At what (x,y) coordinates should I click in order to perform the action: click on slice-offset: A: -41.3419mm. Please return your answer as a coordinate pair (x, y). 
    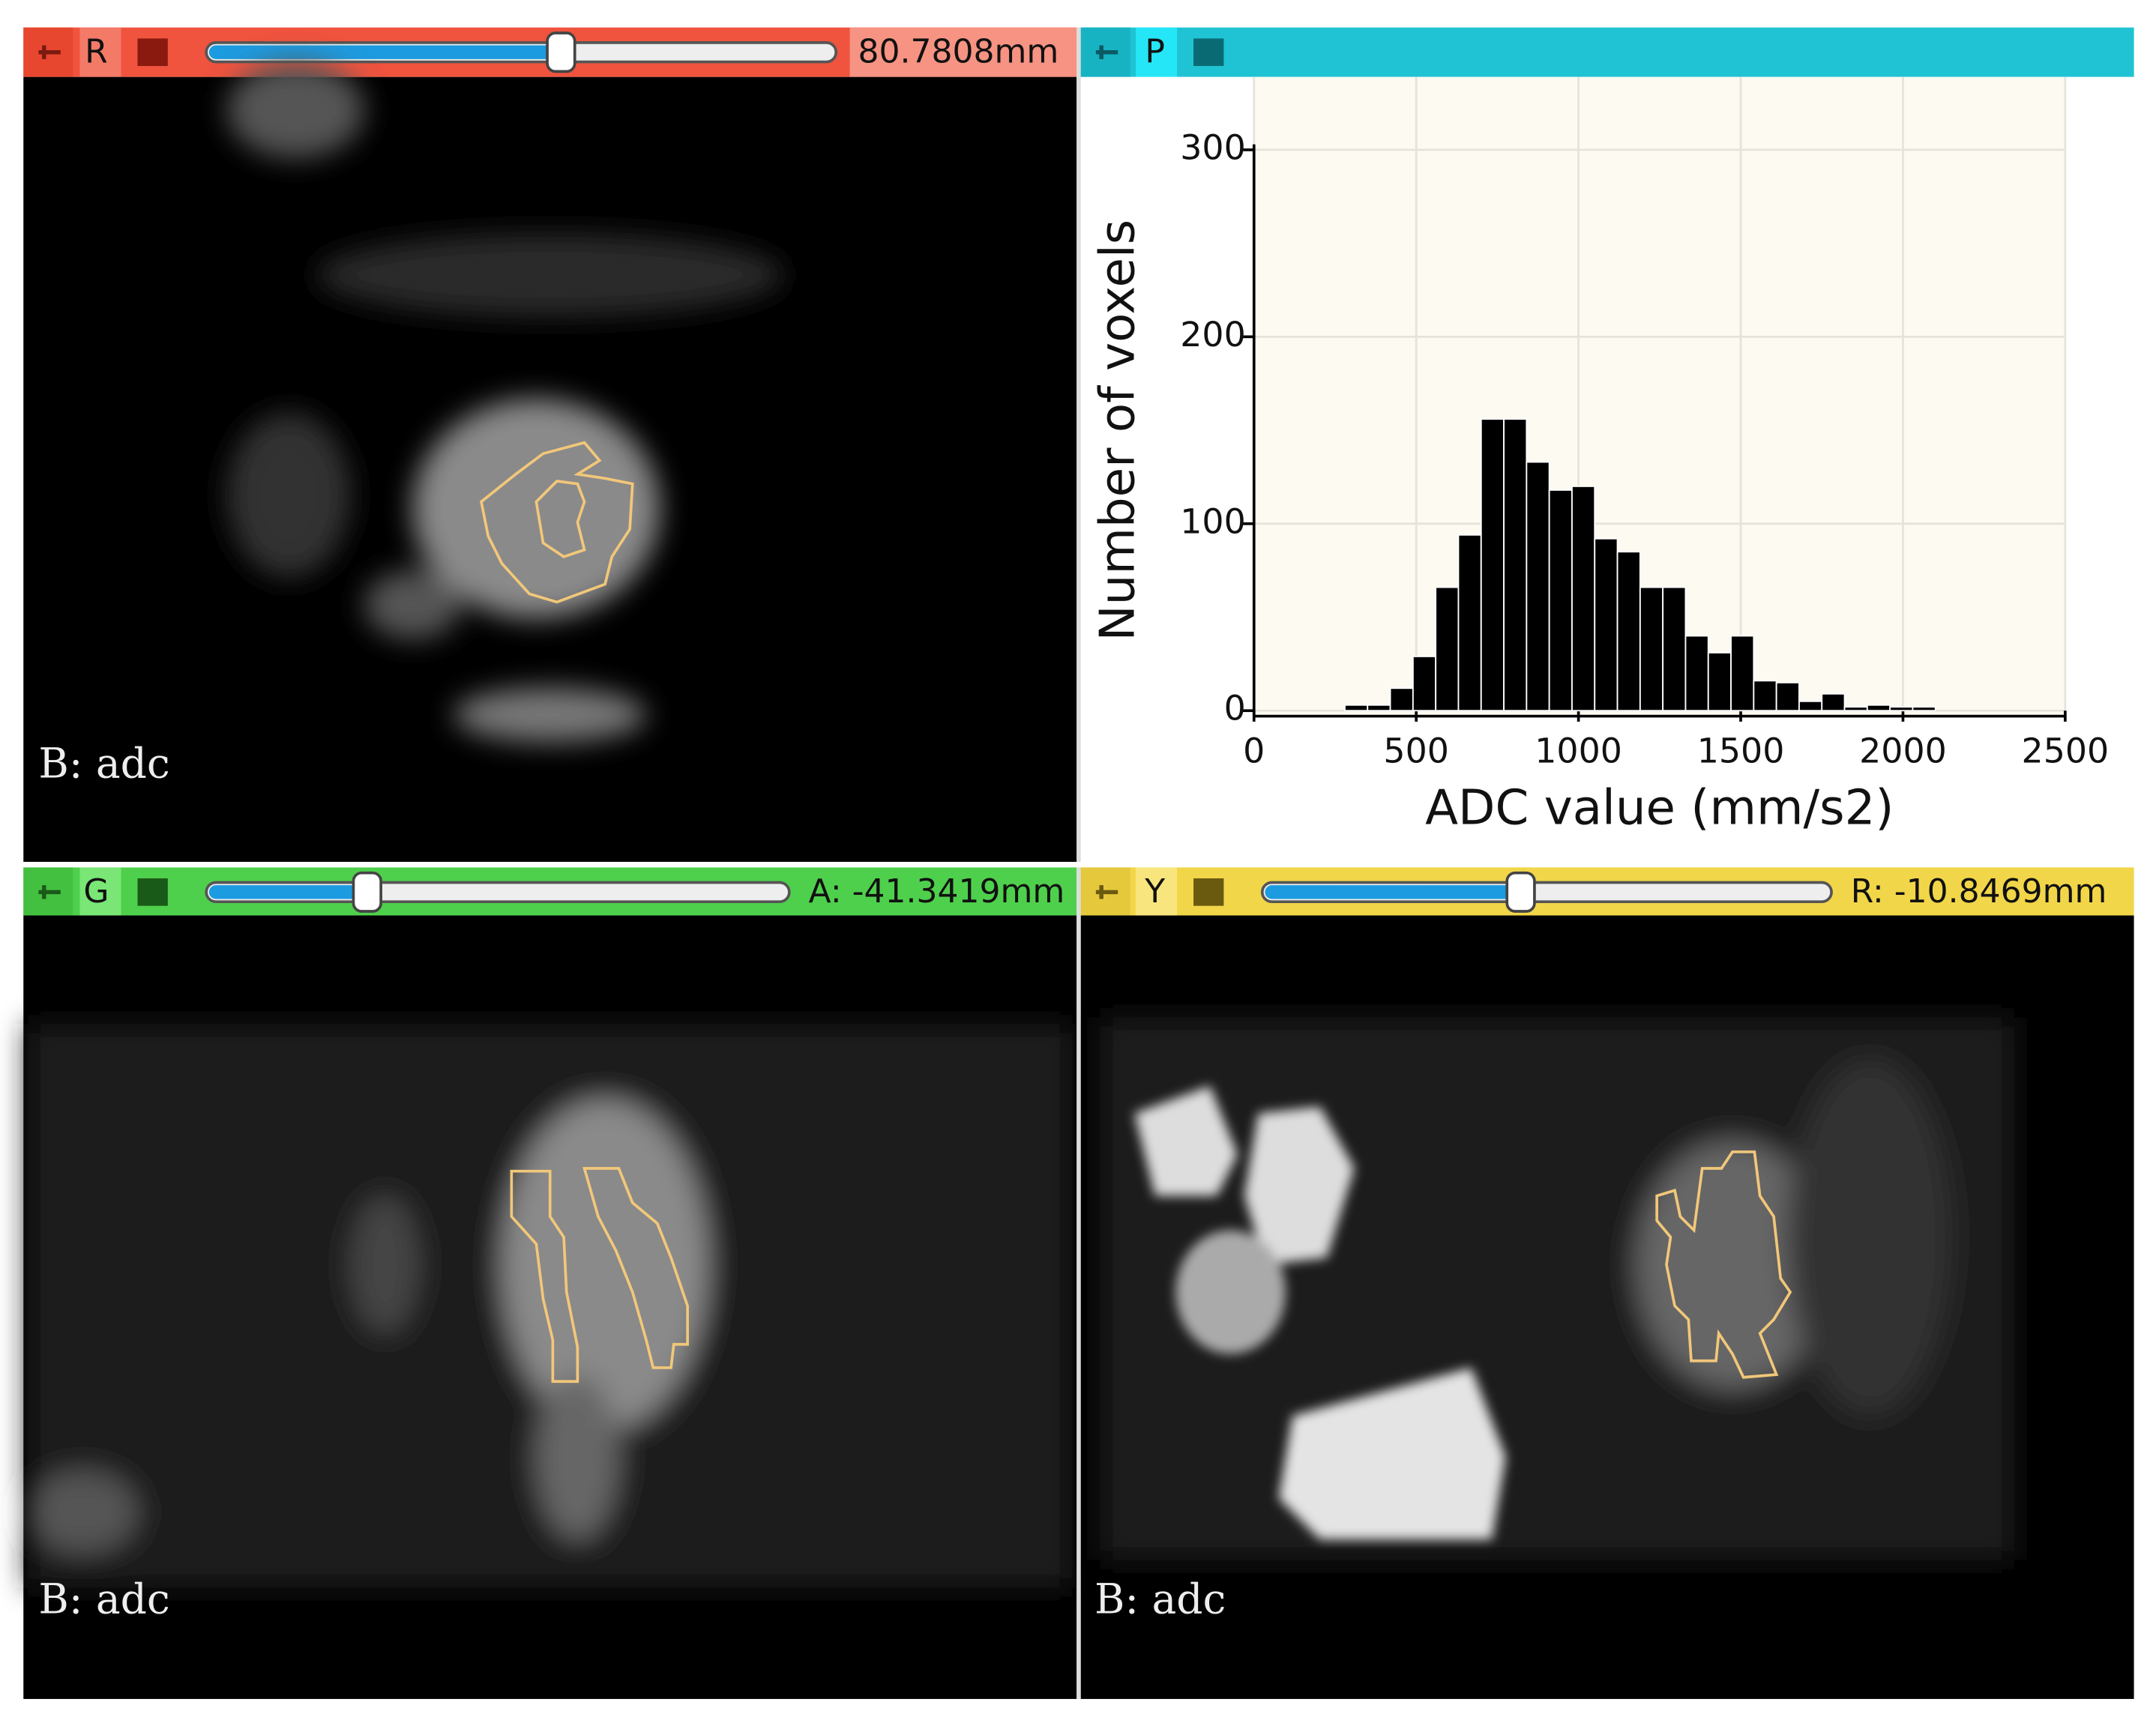
    Looking at the image, I should click on (937, 891).